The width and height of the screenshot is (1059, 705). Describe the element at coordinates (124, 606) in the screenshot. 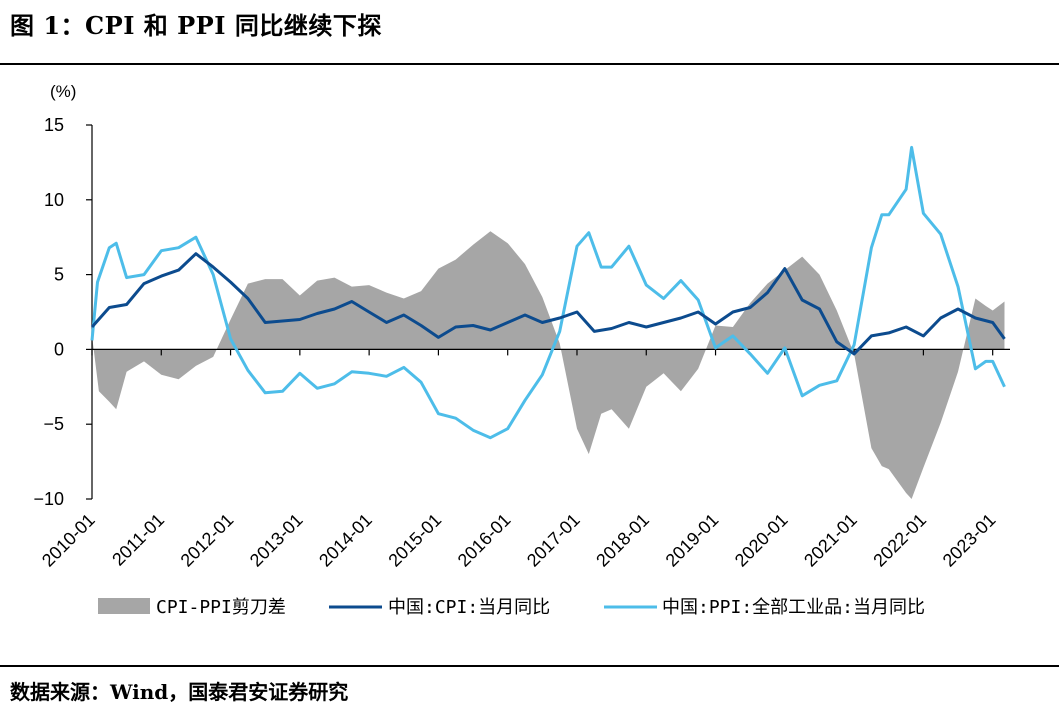

I see `legend-swatch-spread` at that location.